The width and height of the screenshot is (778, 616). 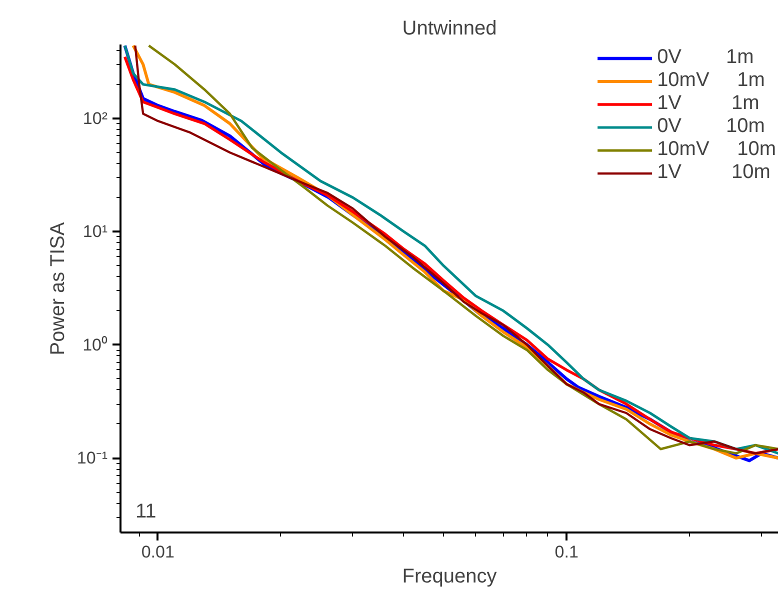 I want to click on y-tick-label: 10¹, so click(x=95, y=232).